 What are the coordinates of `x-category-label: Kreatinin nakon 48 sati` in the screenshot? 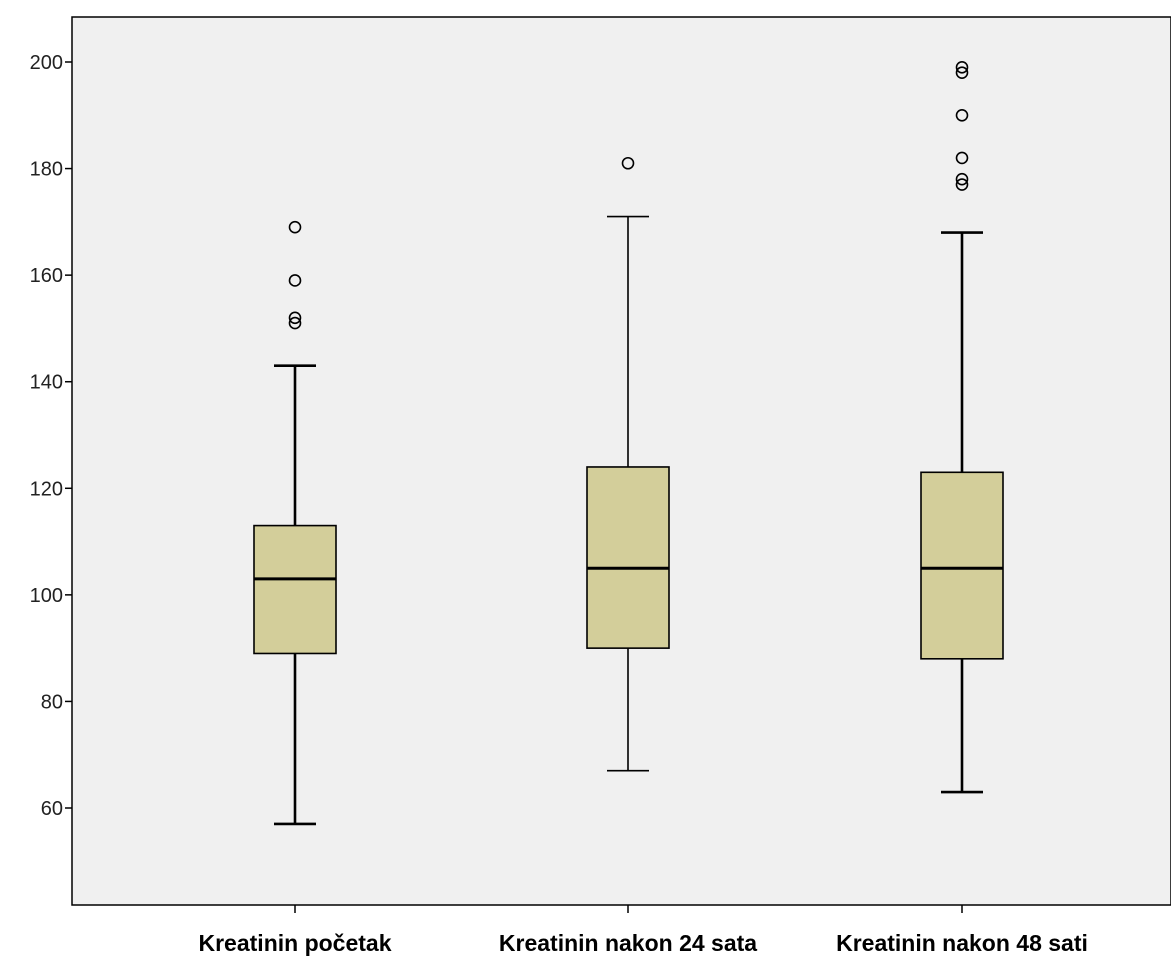 It's located at (962, 943).